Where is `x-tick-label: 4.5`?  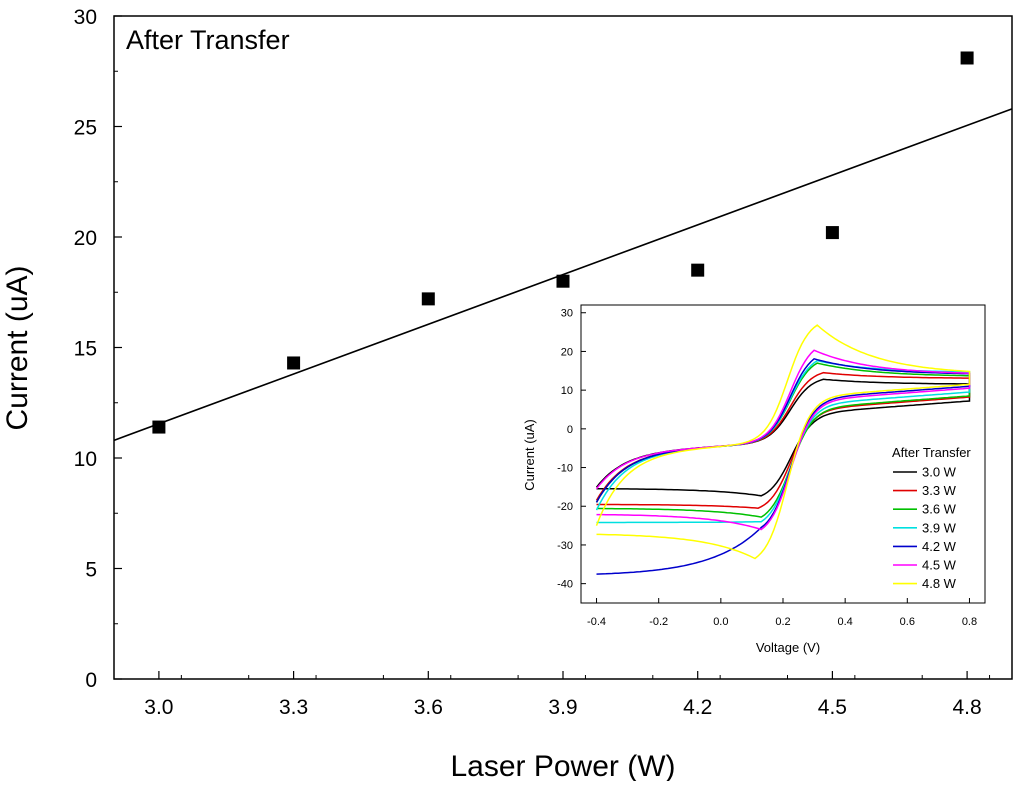
x-tick-label: 4.5 is located at coordinates (832, 707).